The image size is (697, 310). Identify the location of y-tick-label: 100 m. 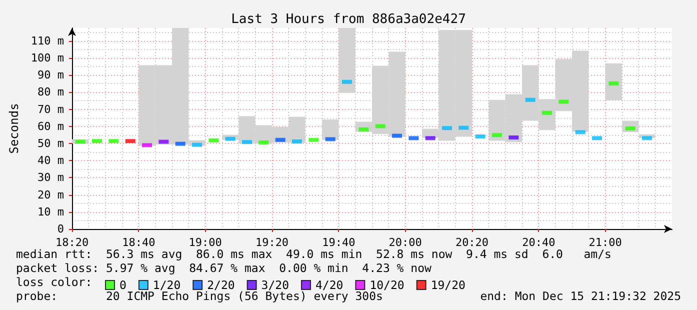
(47, 57).